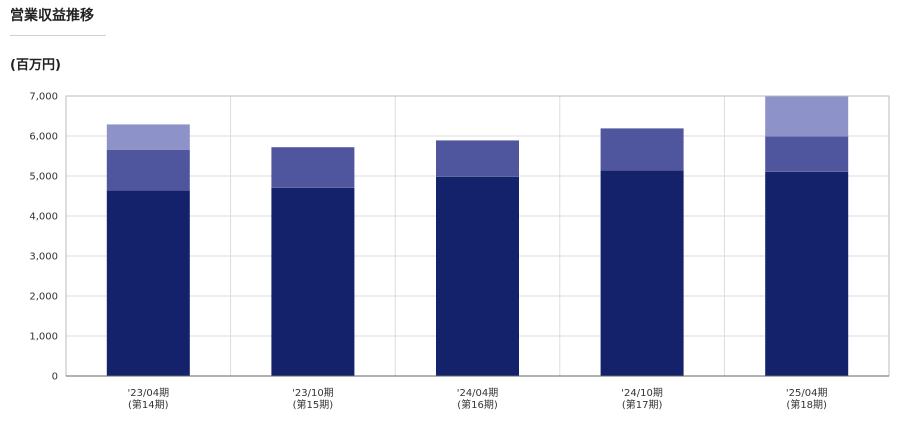 The image size is (902, 422). What do you see at coordinates (478, 399) in the screenshot?
I see `x-tick-label: '24/04期(第16期)` at bounding box center [478, 399].